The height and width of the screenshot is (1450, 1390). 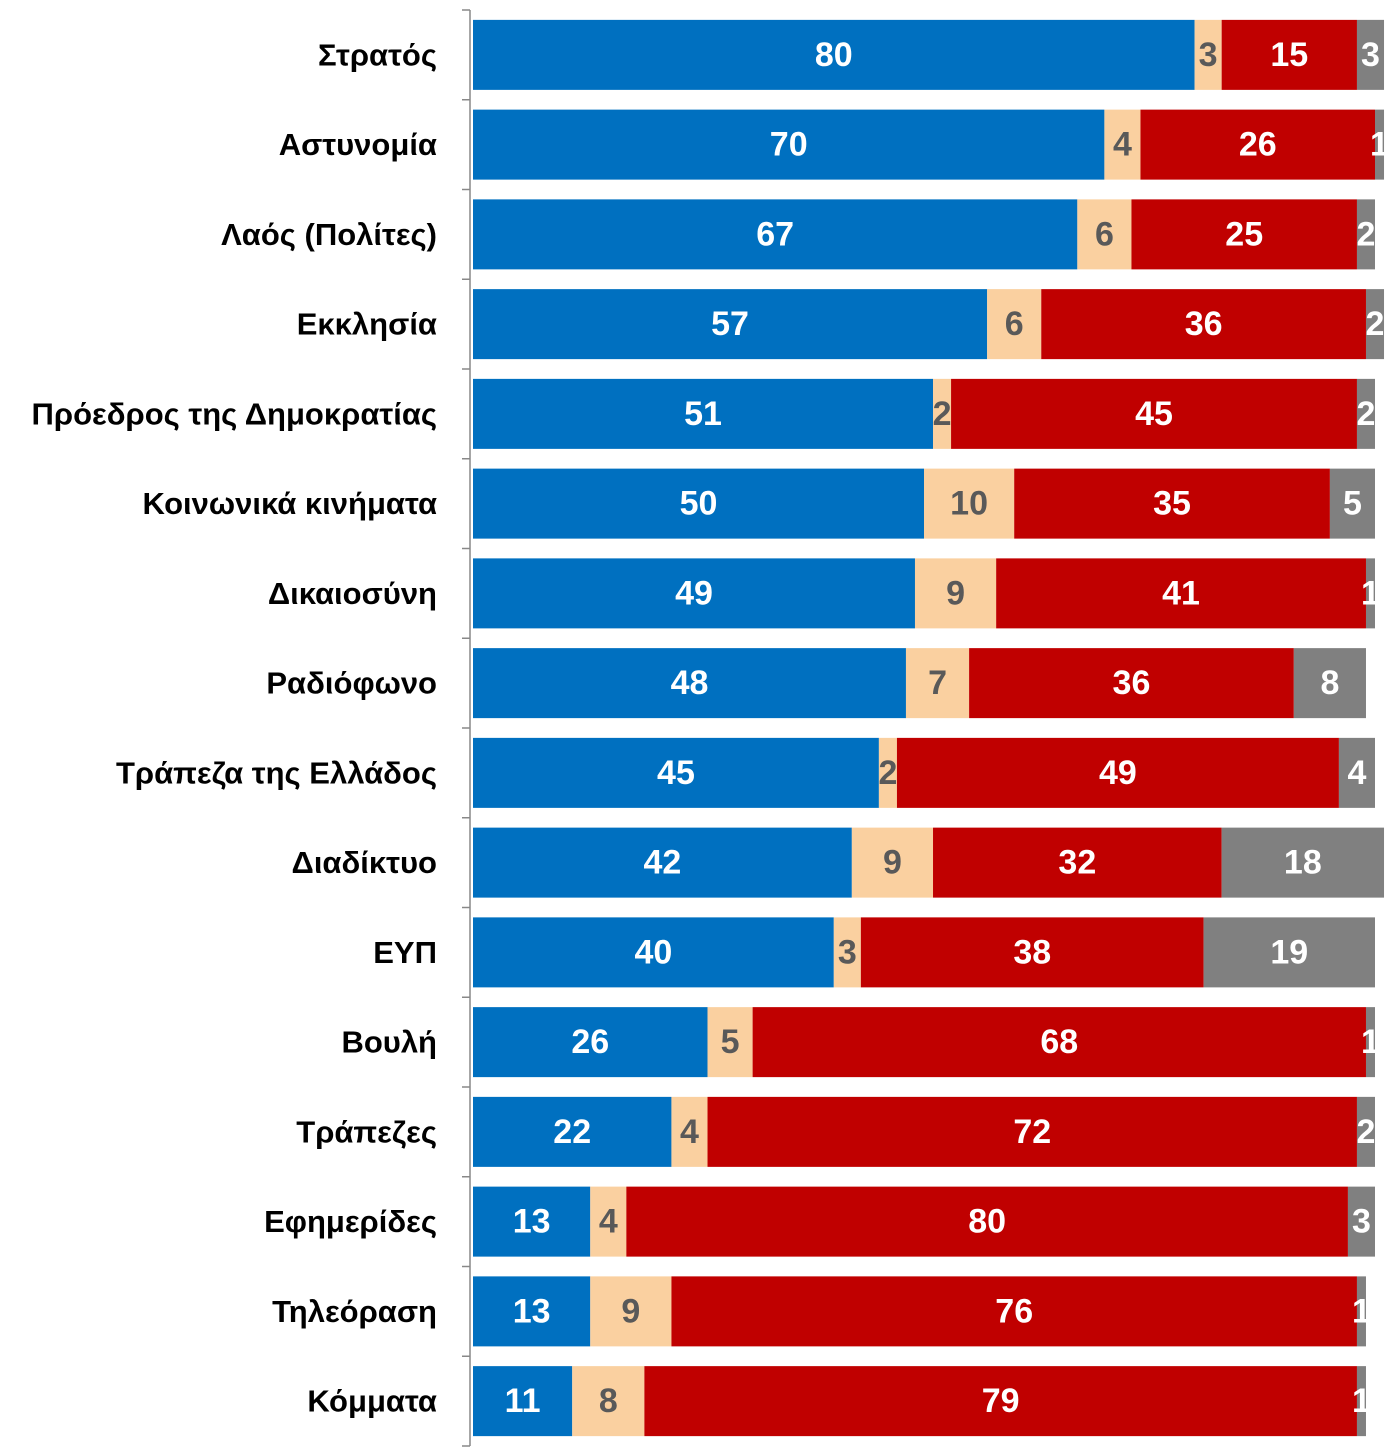 I want to click on category-label: Ραδιόφωνο, so click(x=351, y=683).